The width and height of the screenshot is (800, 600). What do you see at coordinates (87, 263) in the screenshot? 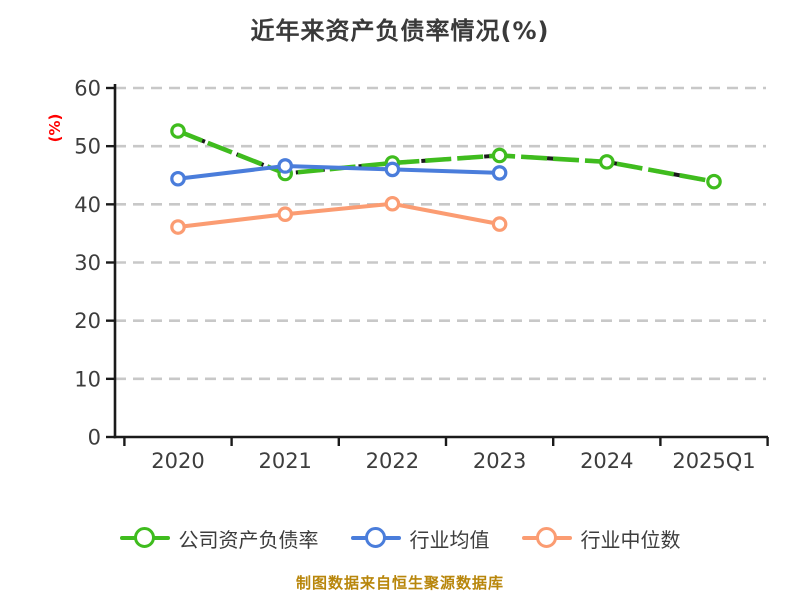
I see `y-tick-label: 30` at bounding box center [87, 263].